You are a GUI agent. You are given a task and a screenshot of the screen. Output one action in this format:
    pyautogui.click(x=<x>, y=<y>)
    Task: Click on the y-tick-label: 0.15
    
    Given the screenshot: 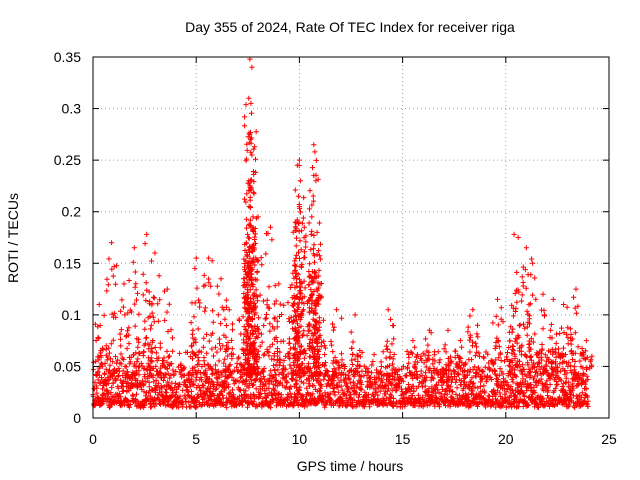 What is the action you would take?
    pyautogui.click(x=67, y=263)
    